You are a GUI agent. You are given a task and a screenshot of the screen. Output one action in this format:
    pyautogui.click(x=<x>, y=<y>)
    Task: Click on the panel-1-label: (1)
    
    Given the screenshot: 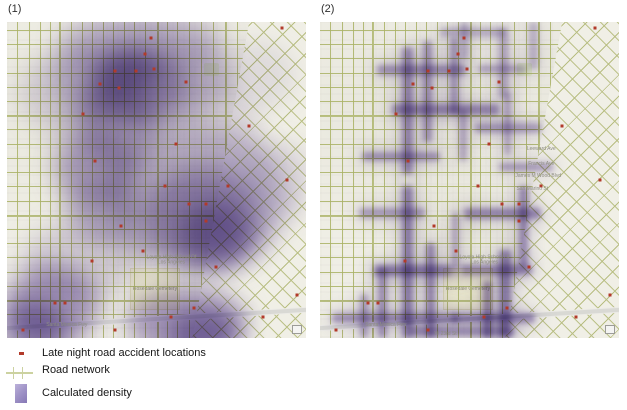 What is the action you would take?
    pyautogui.click(x=15, y=9)
    